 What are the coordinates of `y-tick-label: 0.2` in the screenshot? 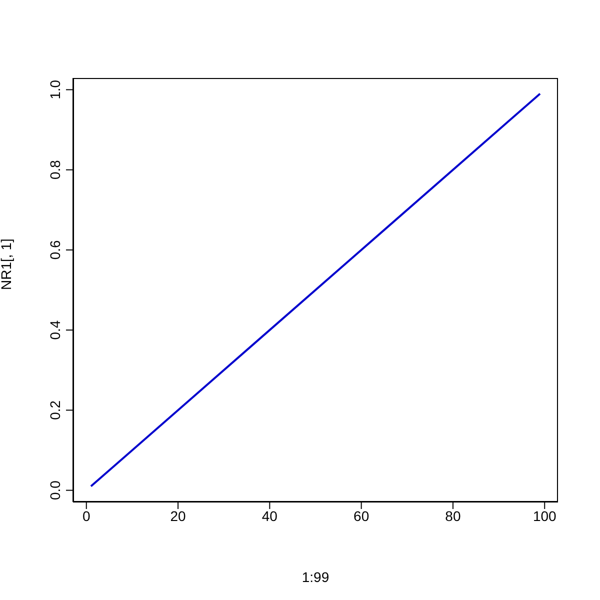 It's located at (55, 410).